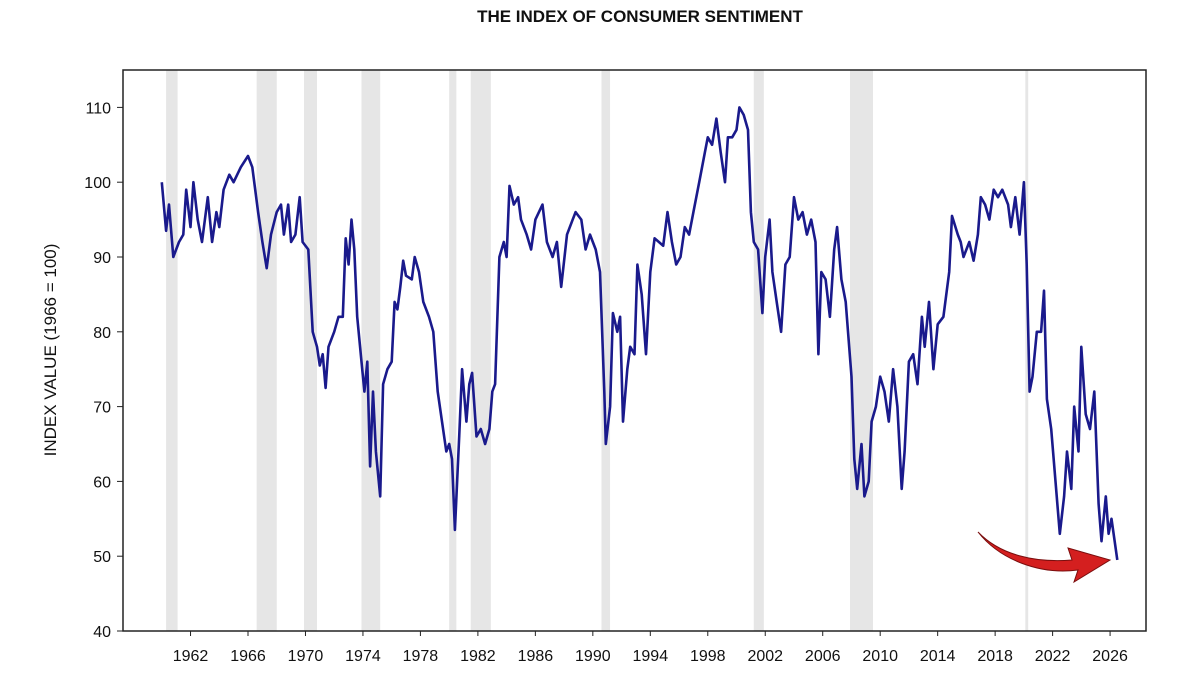 The width and height of the screenshot is (1200, 680). What do you see at coordinates (102, 632) in the screenshot?
I see `y-tick-label: 40` at bounding box center [102, 632].